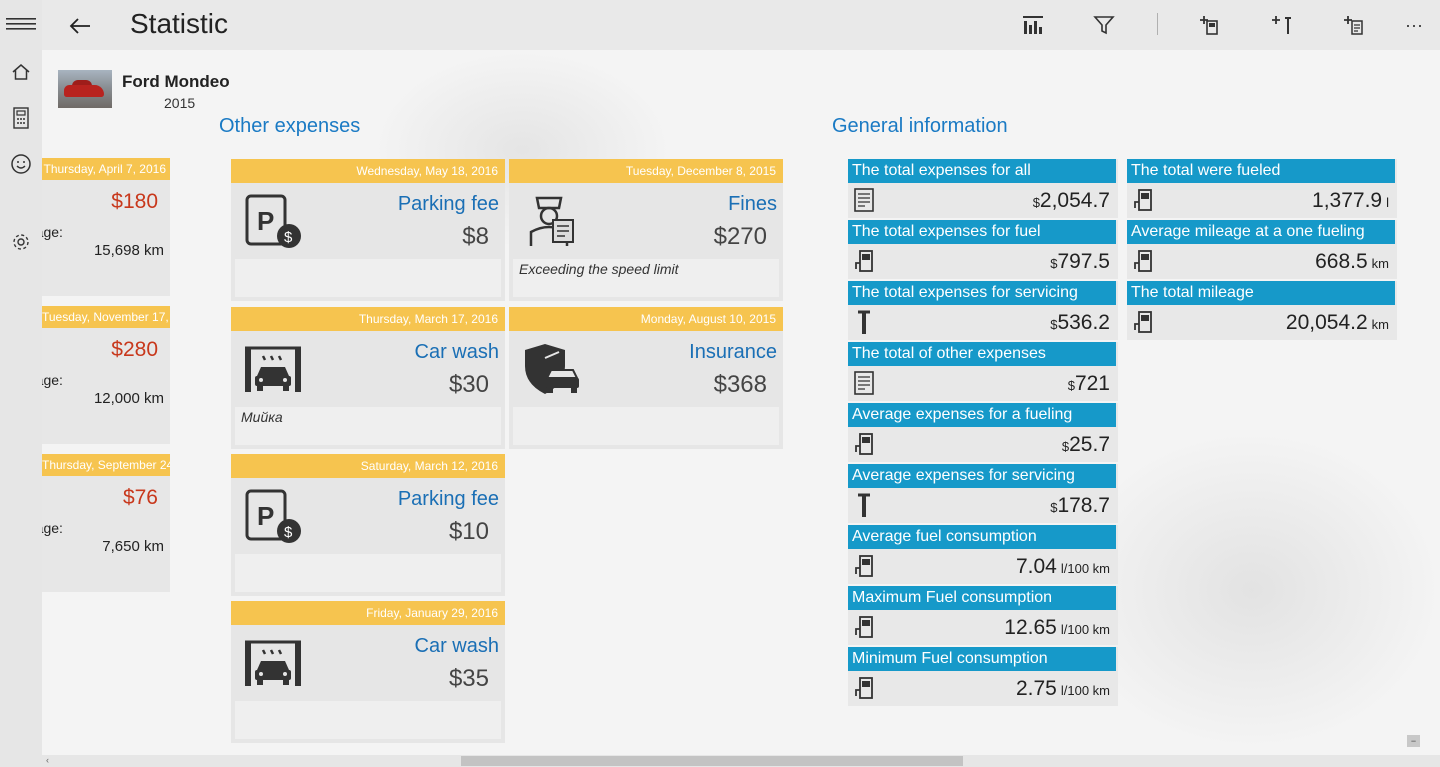 Image resolution: width=1440 pixels, height=767 pixels. Describe the element at coordinates (1080, 262) in the screenshot. I see `info-tile-value-wrap: $797.5` at that location.